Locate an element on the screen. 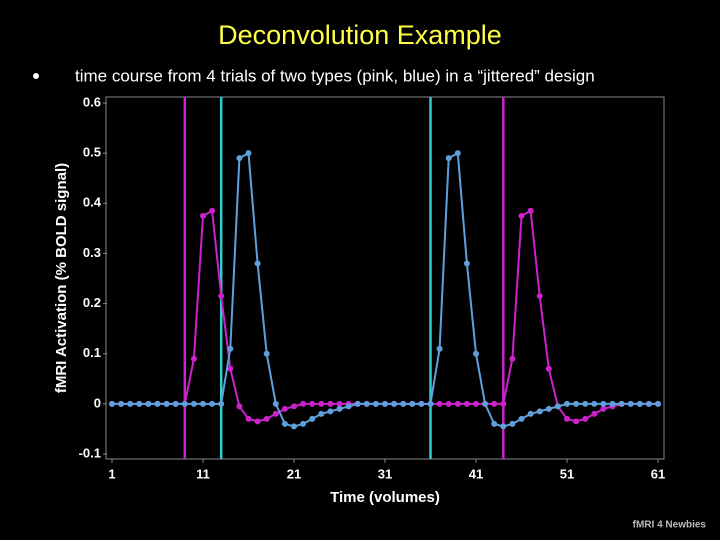 This screenshot has width=720, height=540. x-tick-label: 51 is located at coordinates (567, 473).